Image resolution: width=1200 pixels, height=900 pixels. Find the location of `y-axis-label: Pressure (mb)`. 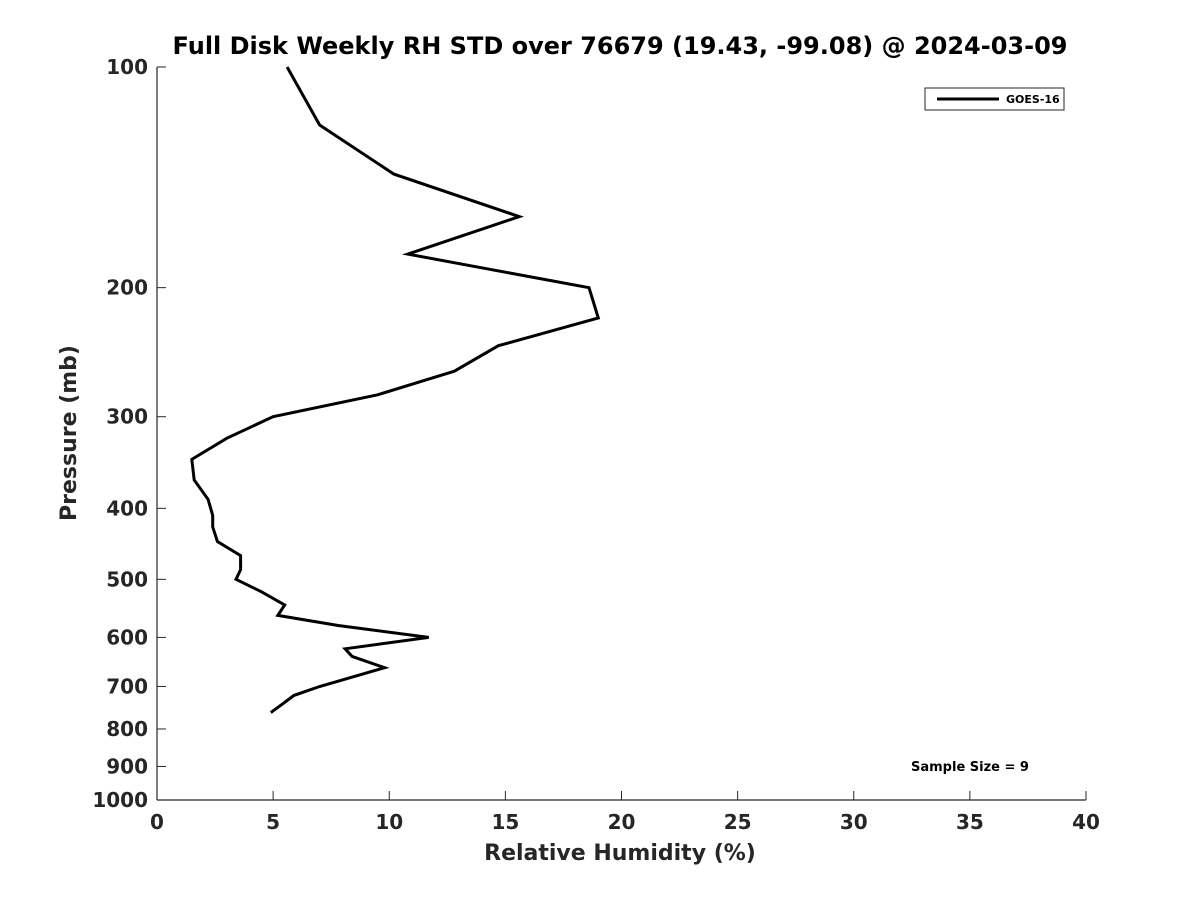

y-axis-label: Pressure (mb) is located at coordinates (69, 433).